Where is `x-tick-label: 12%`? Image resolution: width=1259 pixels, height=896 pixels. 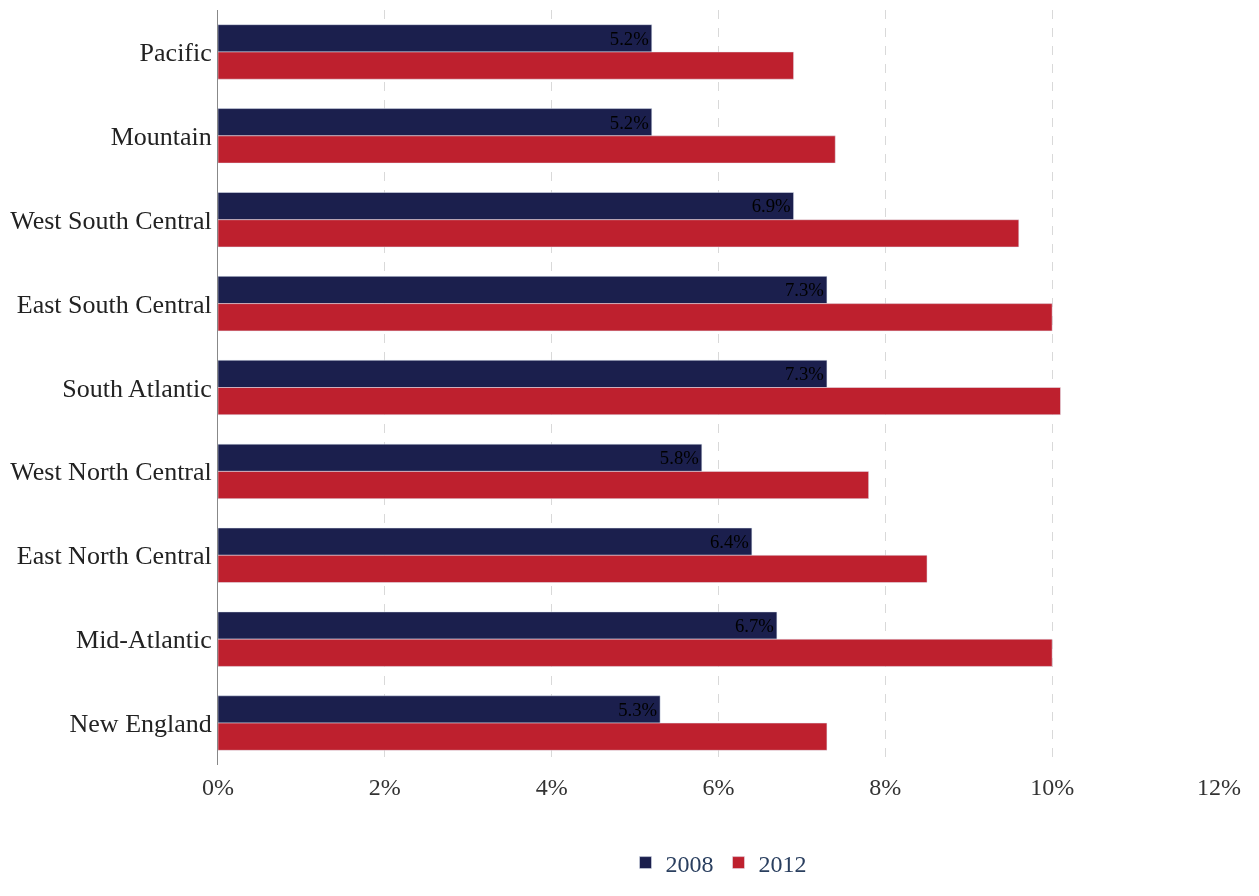
x-tick-label: 12% is located at coordinates (1219, 786).